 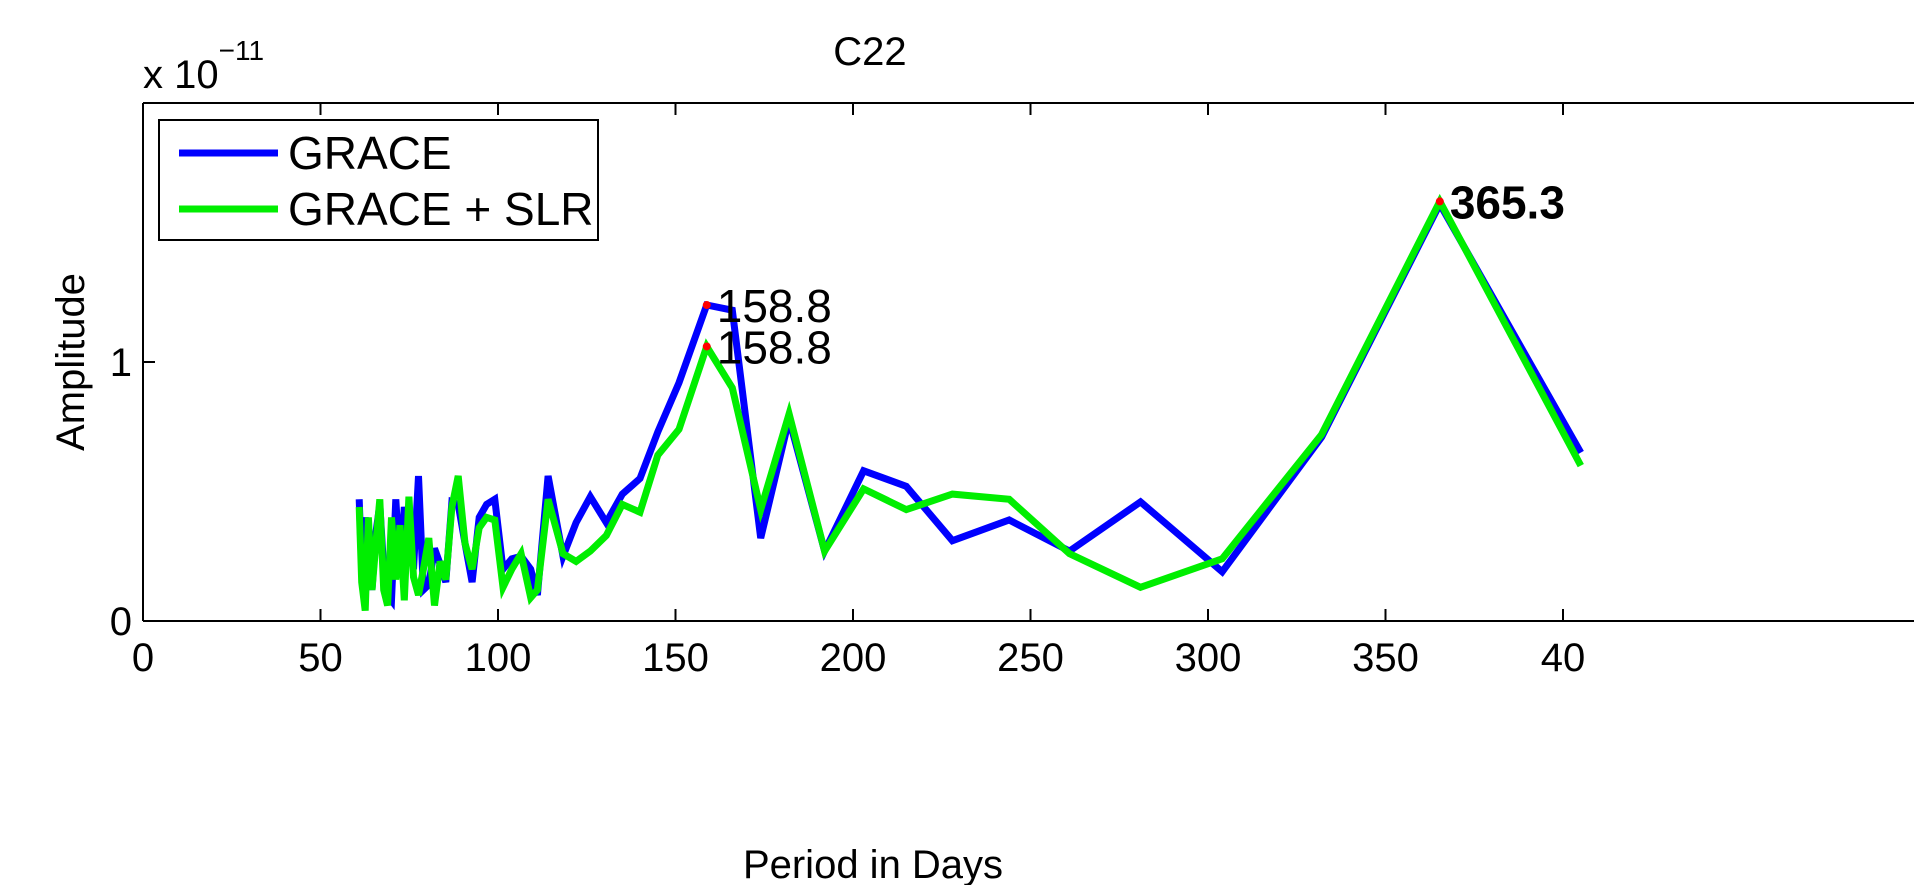 What do you see at coordinates (1507, 202) in the screenshot?
I see `peak-label: 365.3` at bounding box center [1507, 202].